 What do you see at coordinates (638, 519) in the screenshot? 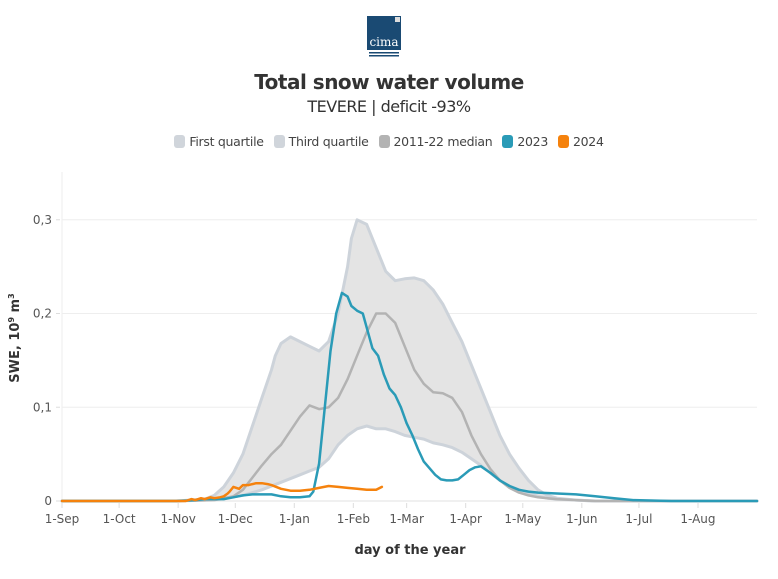
I see `x-tick-label: 1-Jul` at bounding box center [638, 519].